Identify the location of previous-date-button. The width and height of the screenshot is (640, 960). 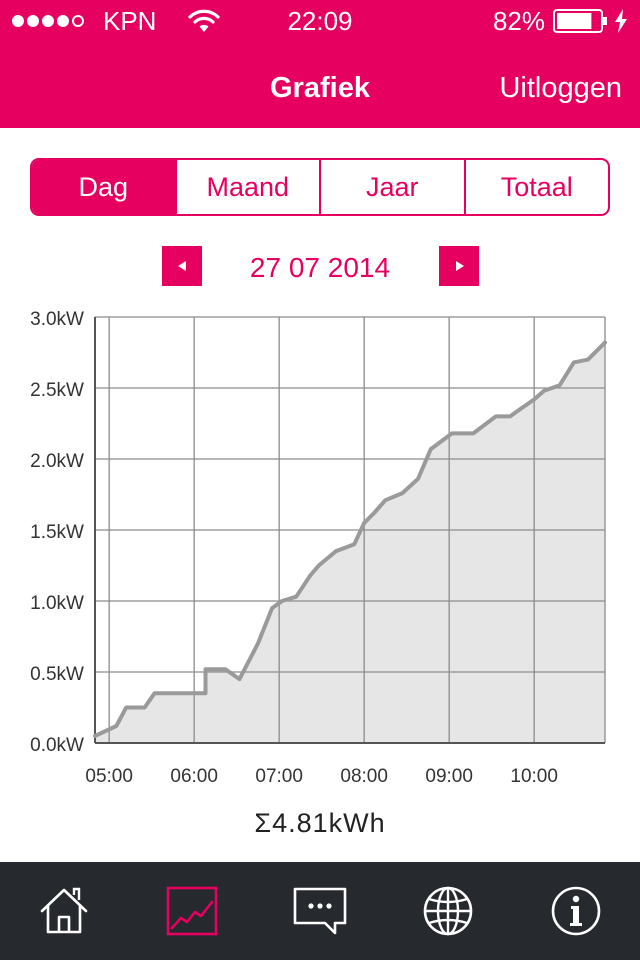
(182, 266).